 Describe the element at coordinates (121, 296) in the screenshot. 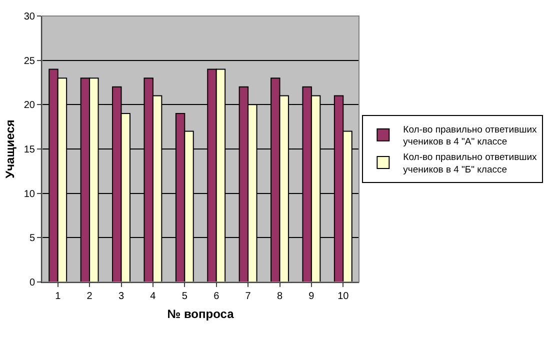

I see `x-tick-label: 3` at that location.